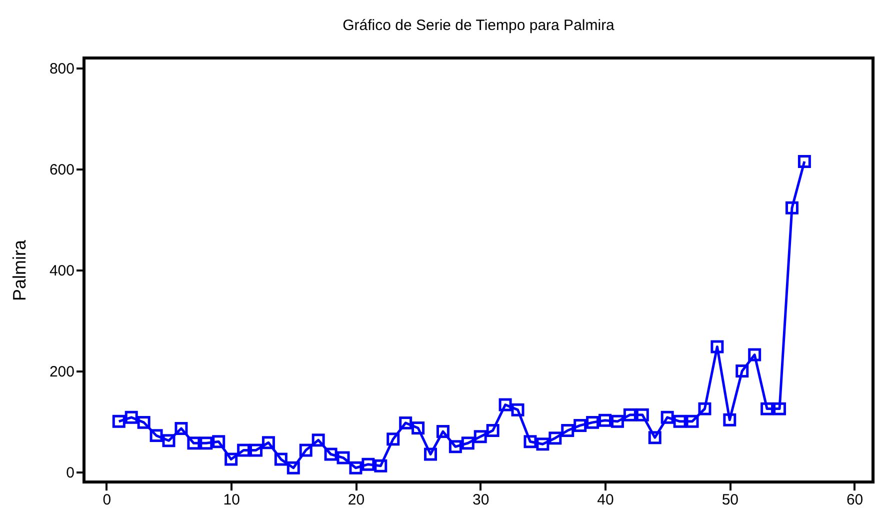  What do you see at coordinates (605, 500) in the screenshot?
I see `x-tick-label: 40` at bounding box center [605, 500].